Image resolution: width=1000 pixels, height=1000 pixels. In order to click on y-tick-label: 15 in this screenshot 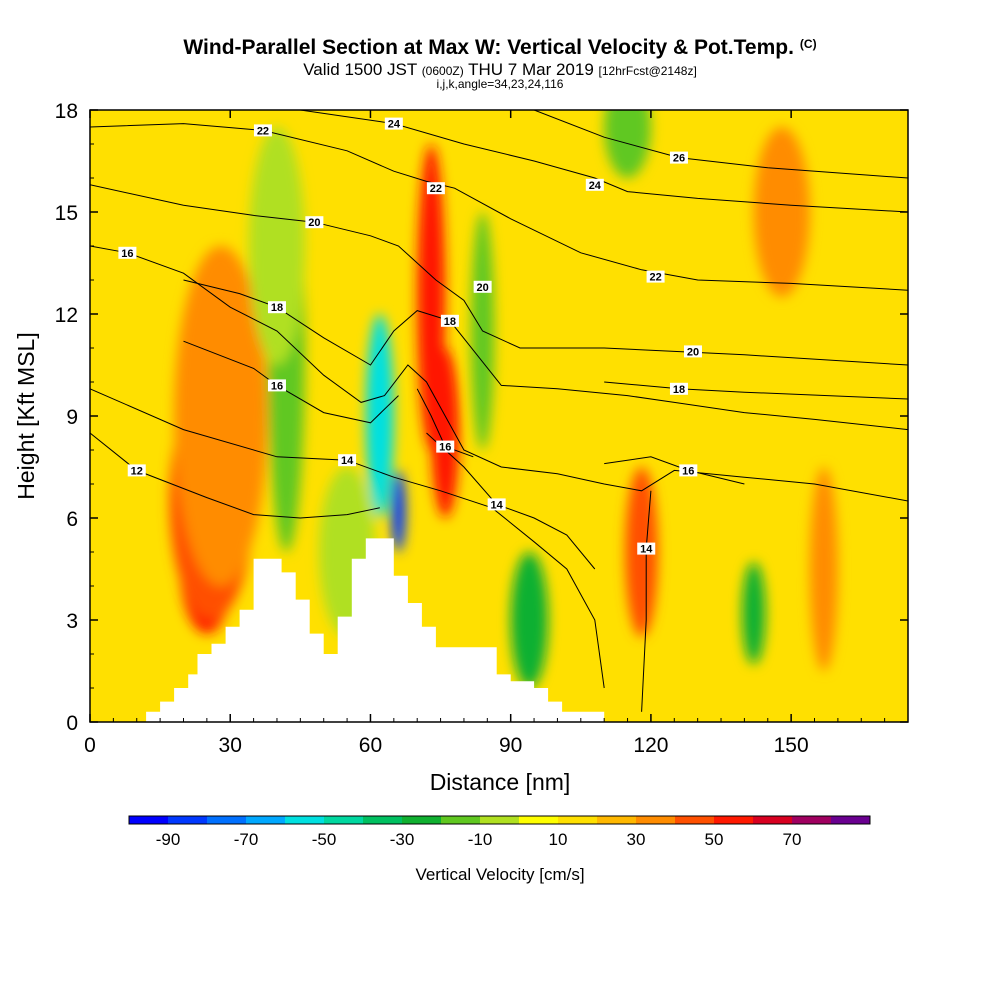, I will do `click(66, 213)`.